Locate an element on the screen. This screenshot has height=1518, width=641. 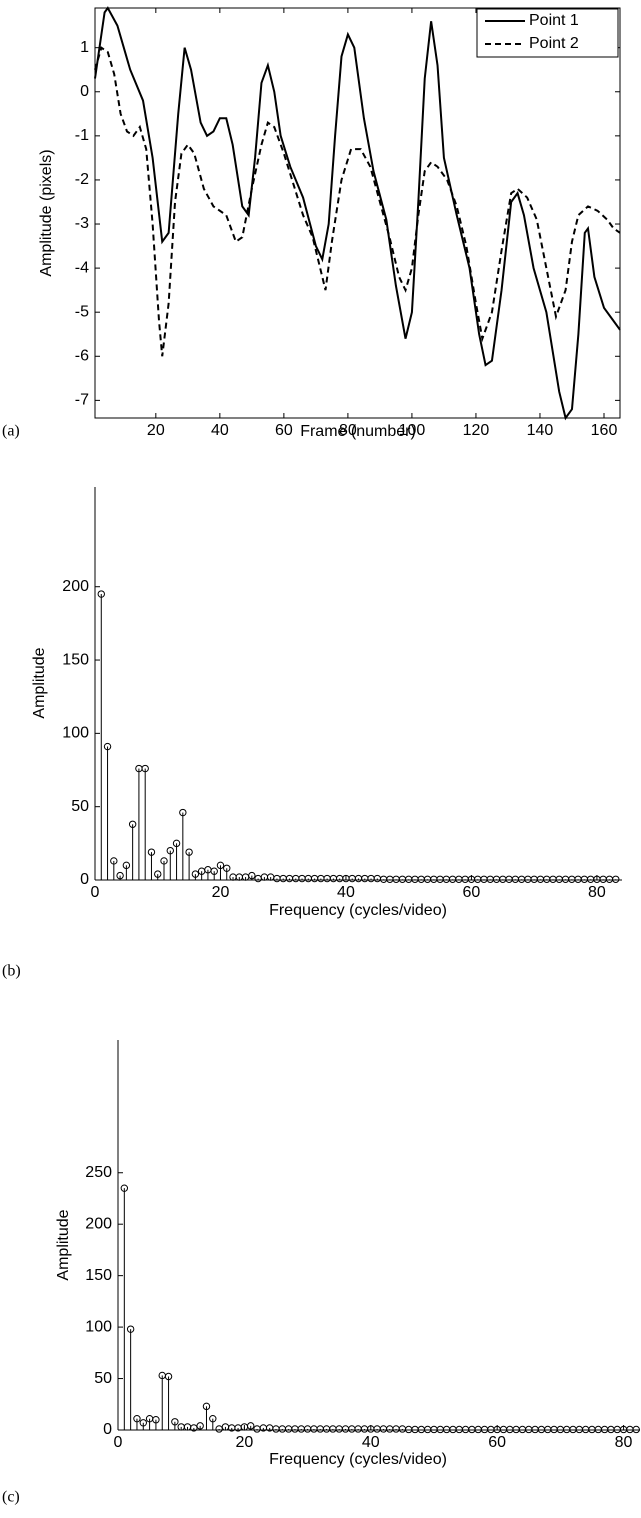
y-tick-label: -7 is located at coordinates (82, 400).